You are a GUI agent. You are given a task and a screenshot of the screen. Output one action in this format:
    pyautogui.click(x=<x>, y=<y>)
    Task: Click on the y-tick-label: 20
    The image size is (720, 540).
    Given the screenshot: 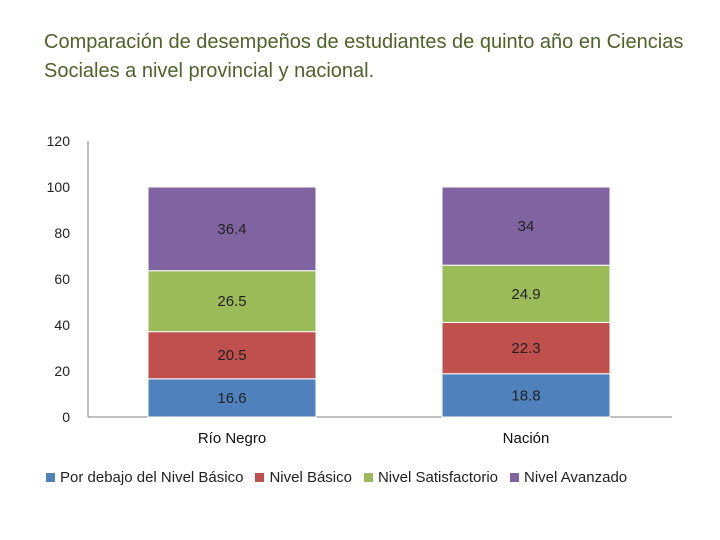 What is the action you would take?
    pyautogui.click(x=62, y=371)
    